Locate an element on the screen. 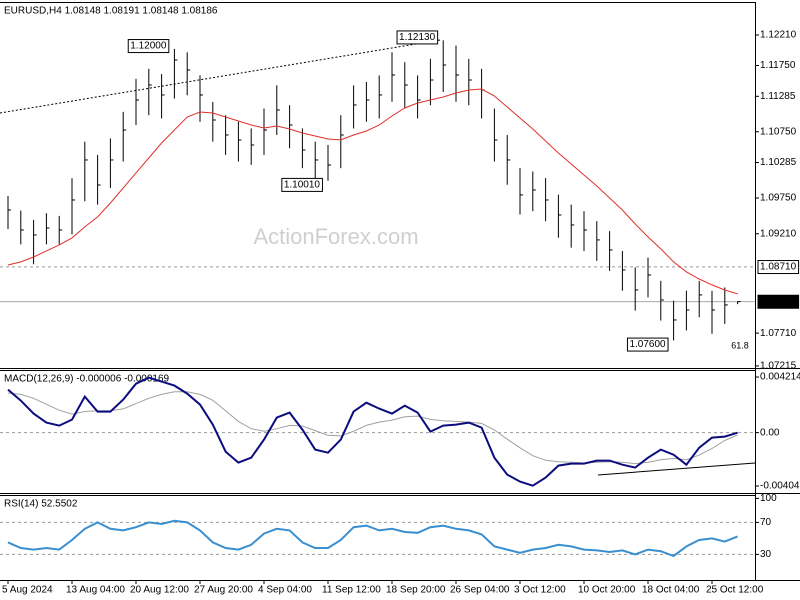 This screenshot has height=600, width=800. x-tick-label: 27 Aug 20:00 is located at coordinates (223, 590).